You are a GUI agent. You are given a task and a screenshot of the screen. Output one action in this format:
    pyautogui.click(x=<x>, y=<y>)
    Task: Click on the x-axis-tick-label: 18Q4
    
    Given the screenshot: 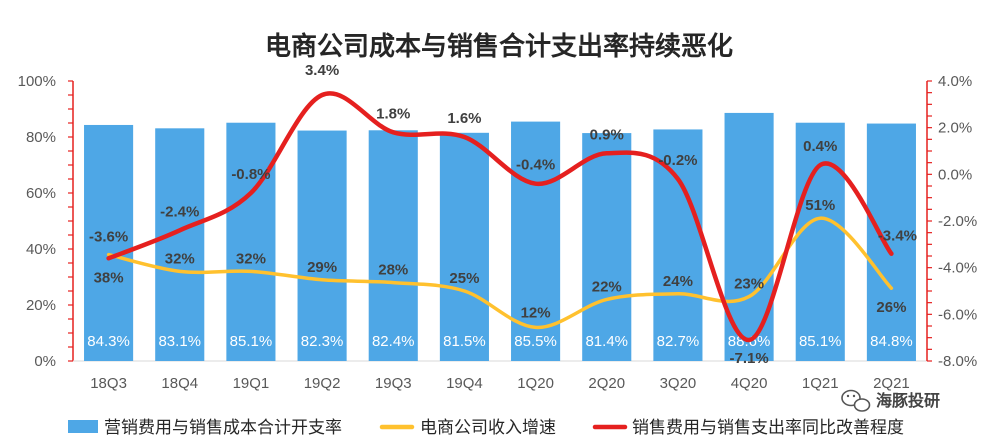 What is the action you would take?
    pyautogui.click(x=179, y=383)
    